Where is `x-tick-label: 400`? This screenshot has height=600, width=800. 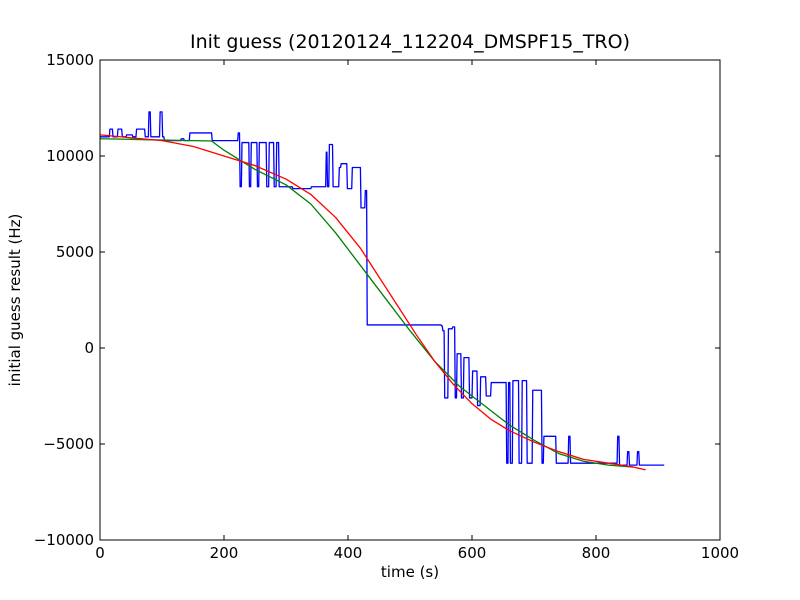
x-tick-label: 400 is located at coordinates (348, 553).